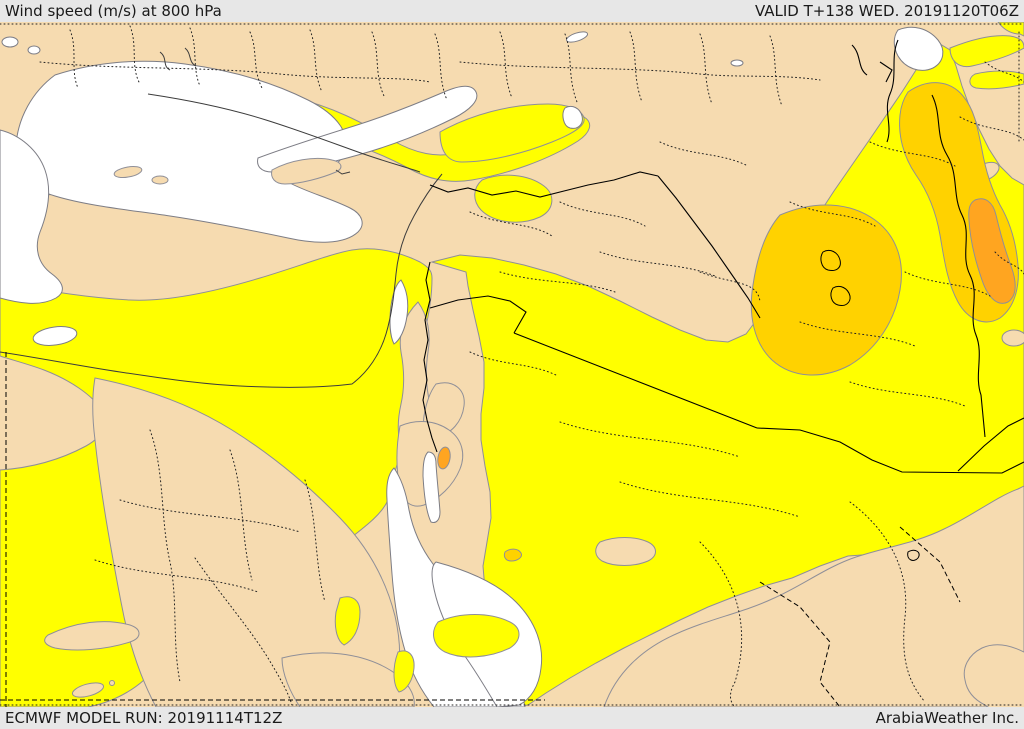 This screenshot has width=1024, height=729. What do you see at coordinates (886, 11) in the screenshot?
I see `valid-time-label: VALID T+138 WED. 20191120T06Z` at bounding box center [886, 11].